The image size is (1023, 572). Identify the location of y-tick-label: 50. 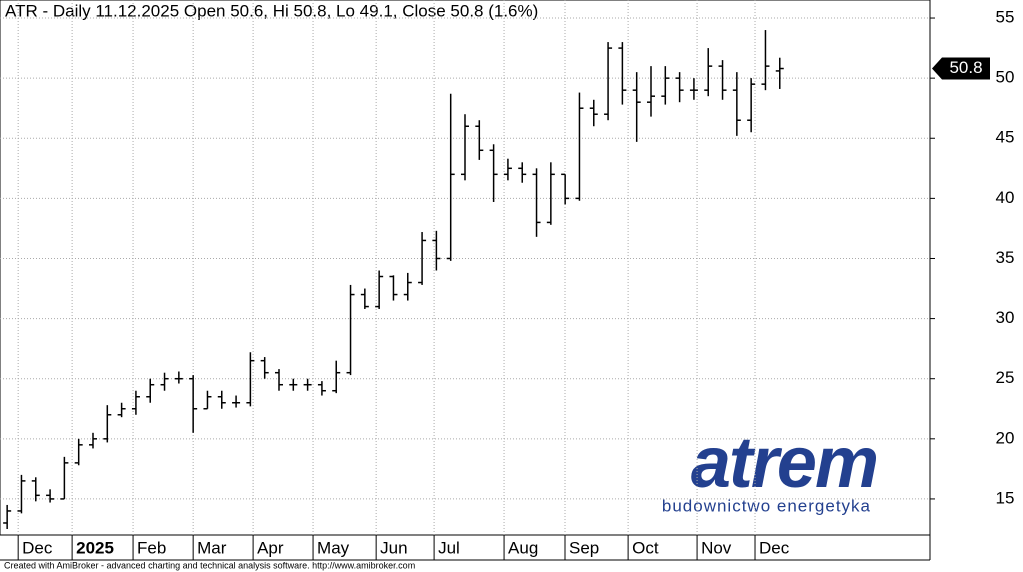
(1005, 77).